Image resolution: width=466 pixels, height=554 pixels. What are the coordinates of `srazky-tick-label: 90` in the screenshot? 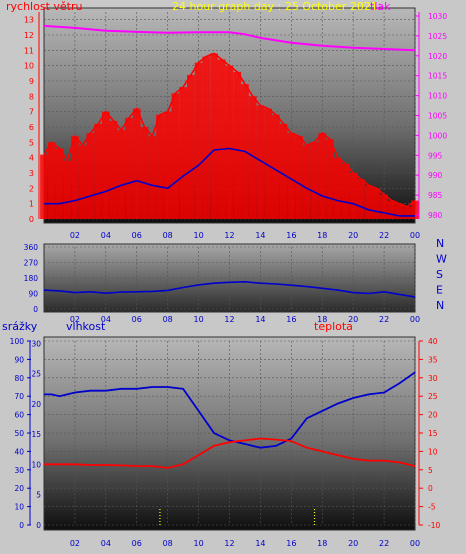 It's located at (19, 359).